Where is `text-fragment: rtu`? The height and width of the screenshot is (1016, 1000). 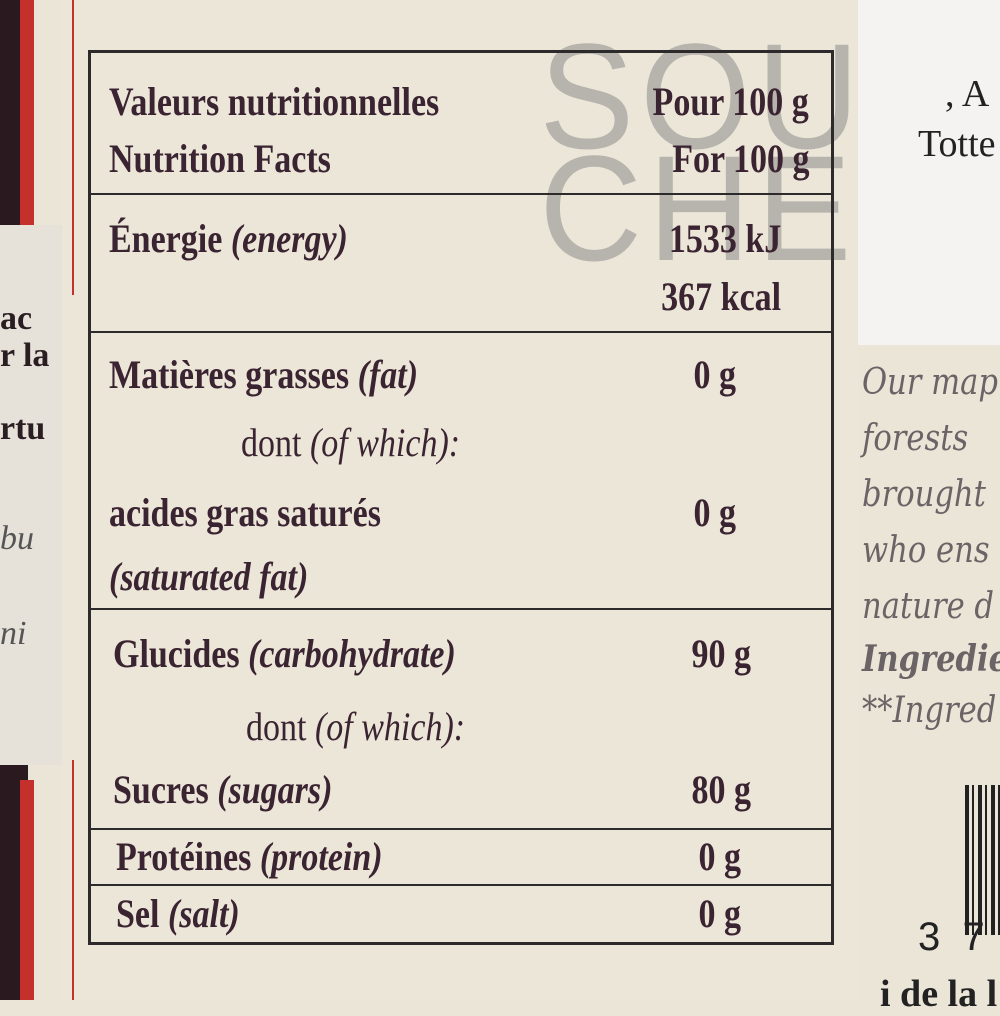
text-fragment: rtu is located at coordinates (23, 428).